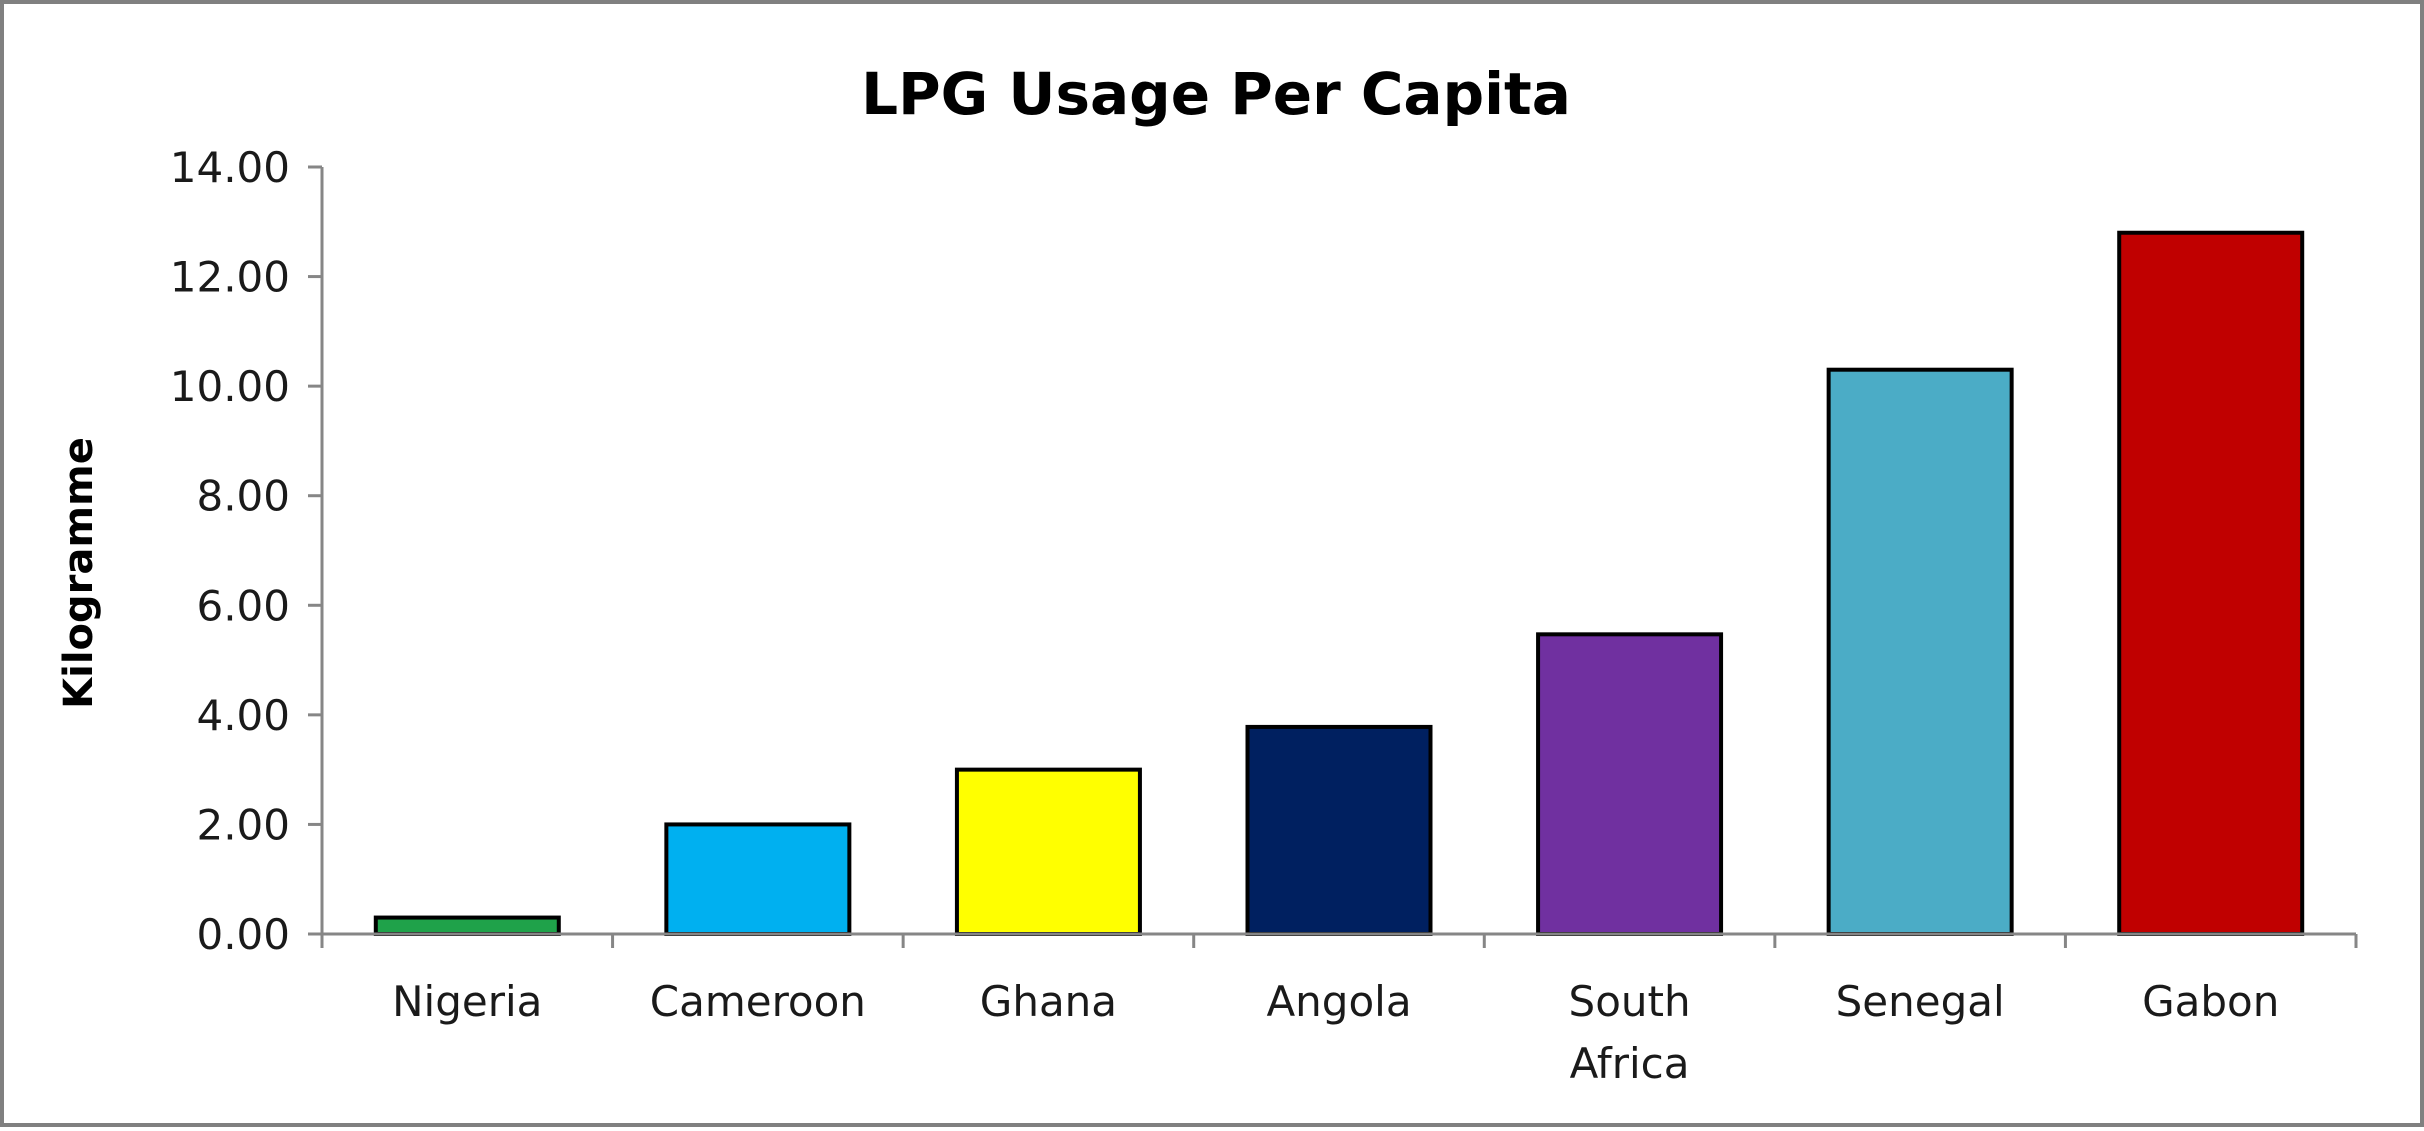  Describe the element at coordinates (2211, 583) in the screenshot. I see `bar-gabon` at that location.